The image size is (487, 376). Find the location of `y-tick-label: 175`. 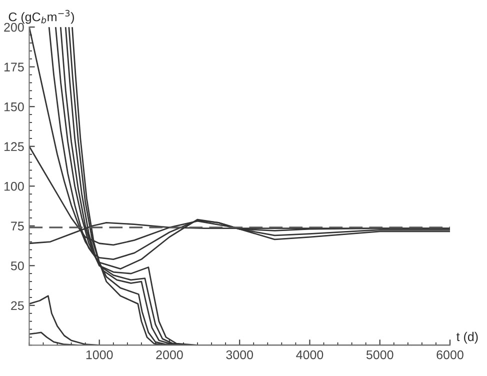

y-tick-label: 175 is located at coordinates (14, 67).